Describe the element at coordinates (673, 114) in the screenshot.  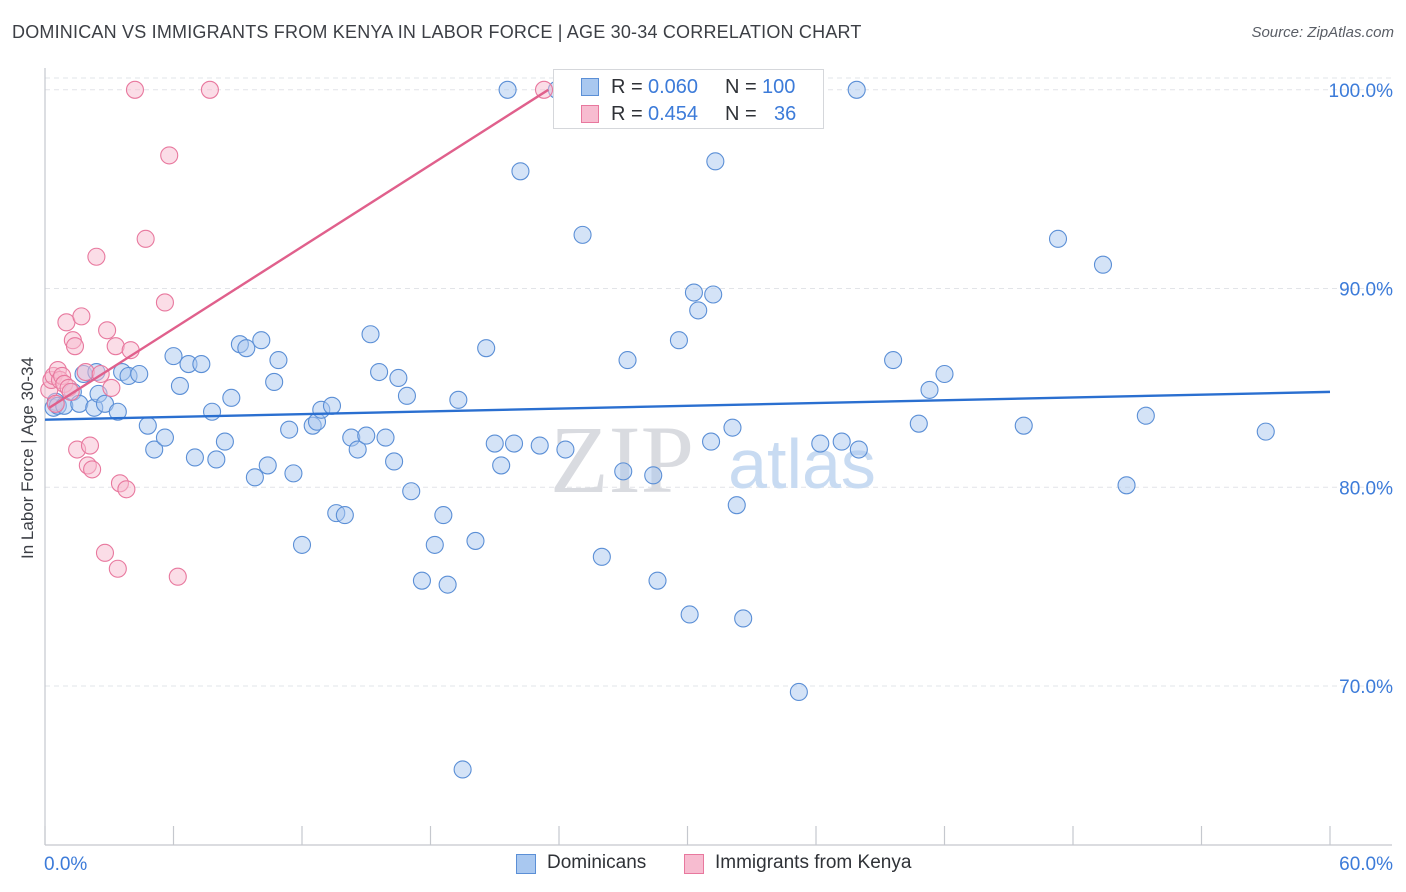
I see `legend-r-value: 0.454` at that location.